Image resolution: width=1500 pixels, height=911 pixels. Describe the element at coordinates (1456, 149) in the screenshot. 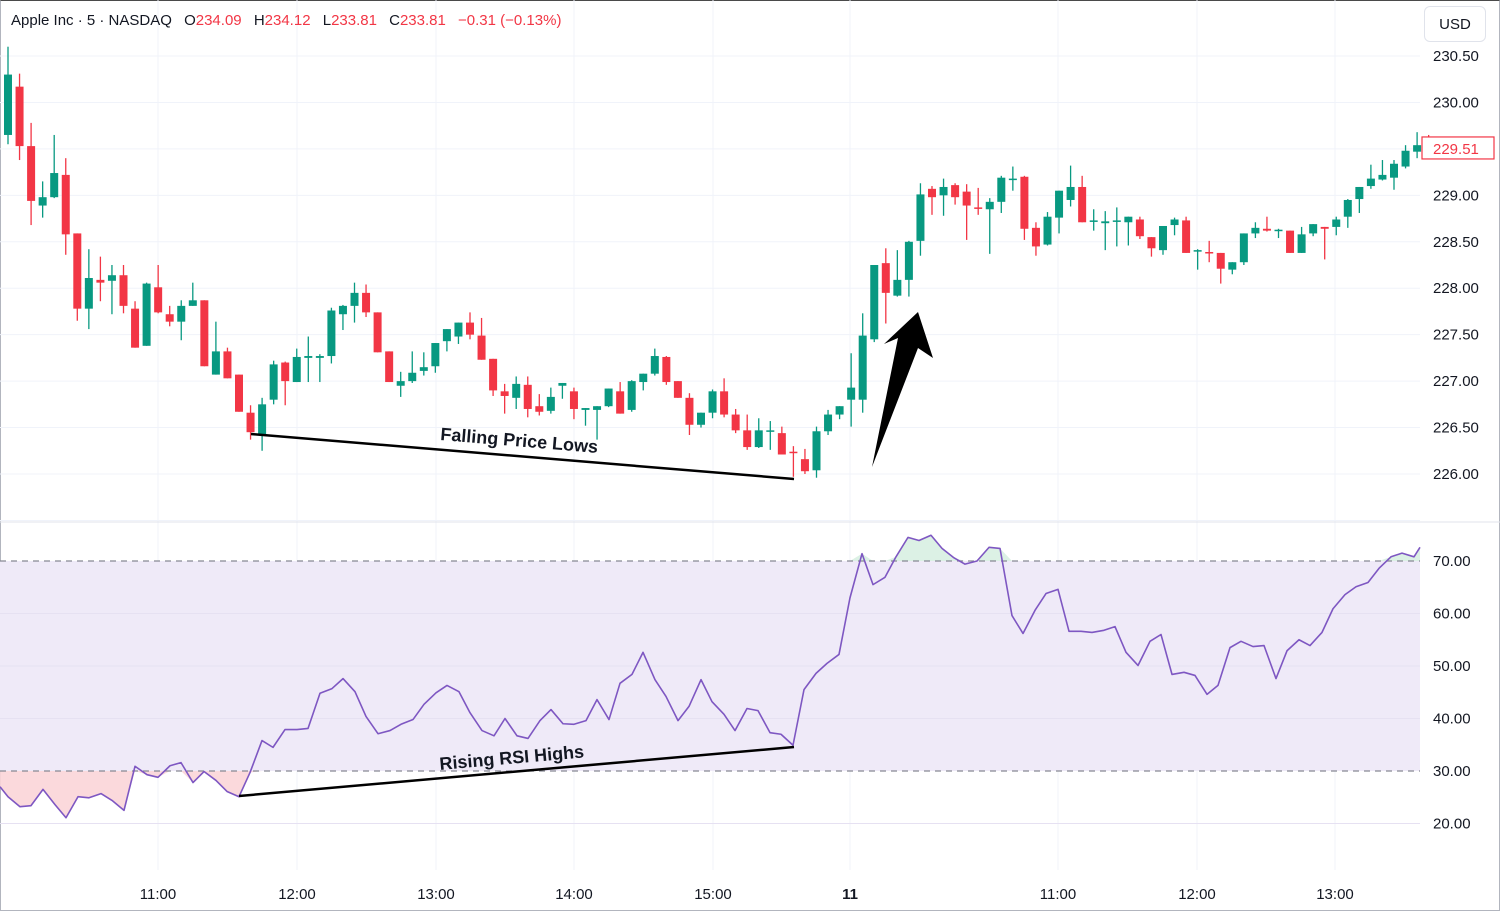

I see `last-price-label: 229.51` at that location.